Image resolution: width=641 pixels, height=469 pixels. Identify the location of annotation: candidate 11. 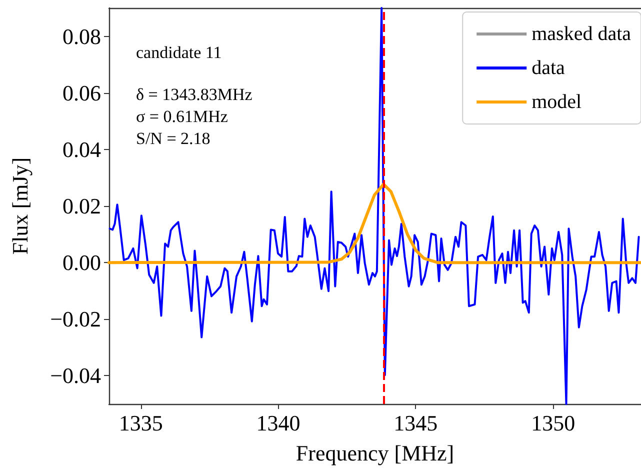
(179, 52).